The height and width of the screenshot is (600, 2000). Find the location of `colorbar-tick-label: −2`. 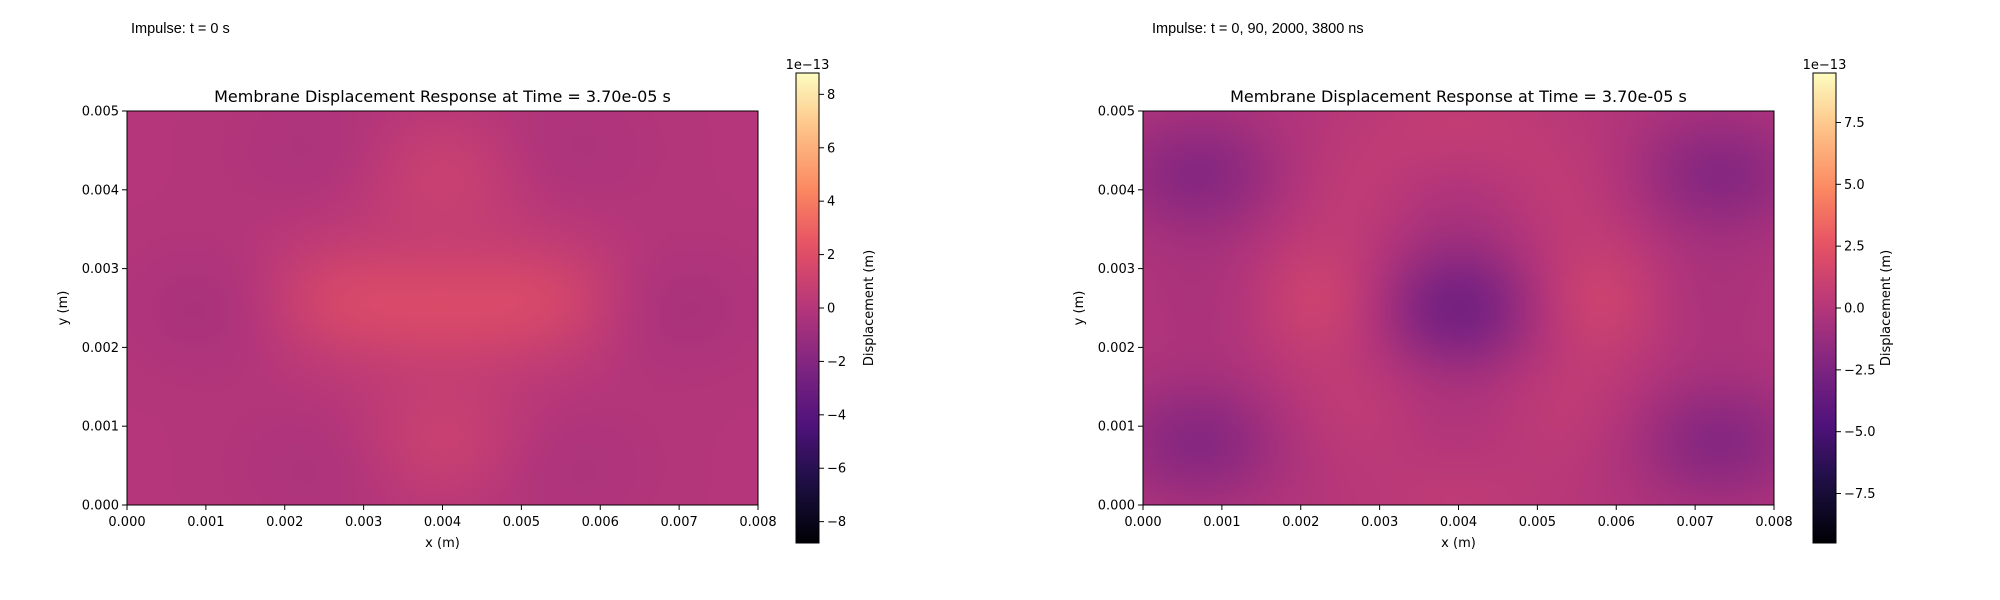

colorbar-tick-label: −2 is located at coordinates (836, 362).